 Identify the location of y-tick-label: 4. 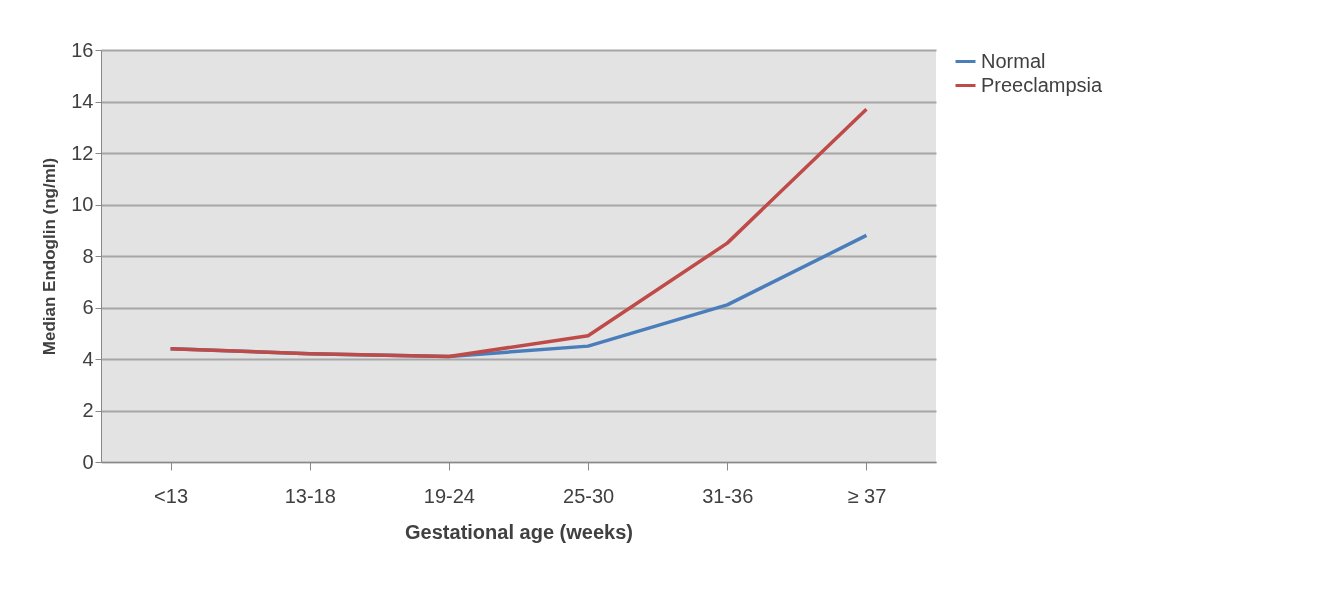
(88, 358).